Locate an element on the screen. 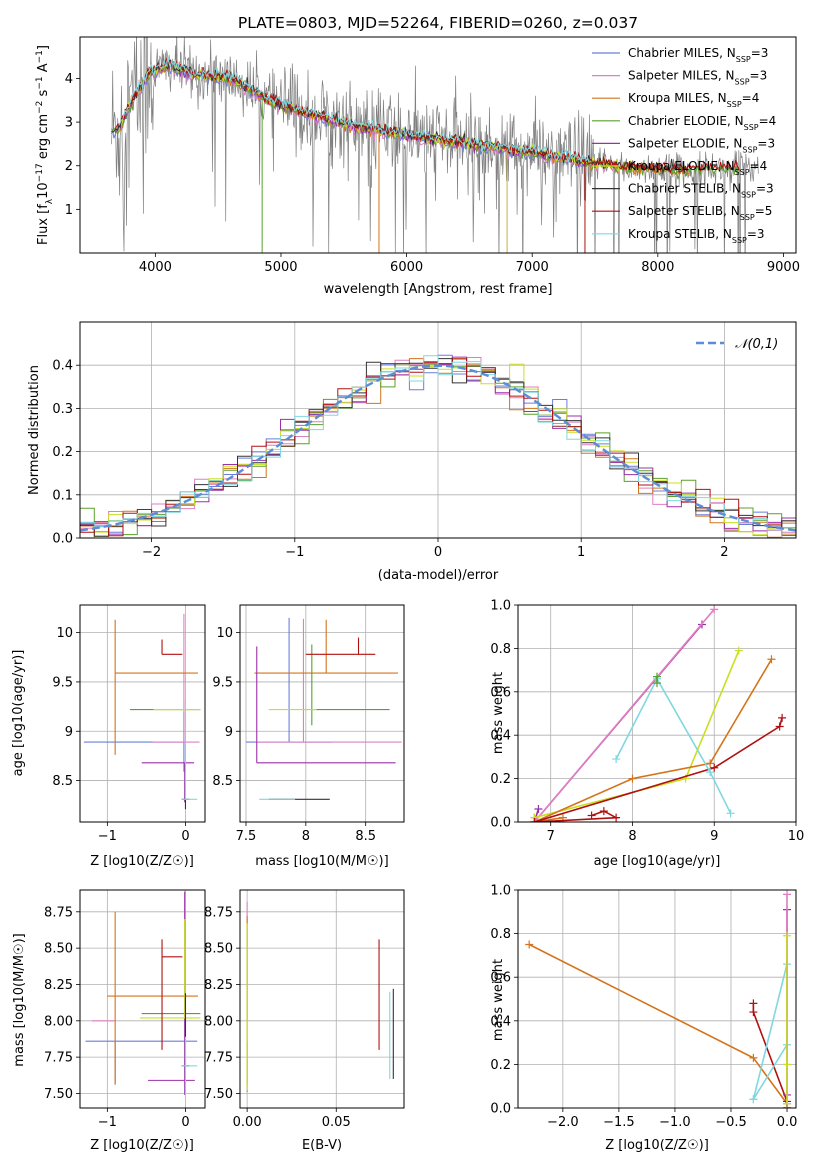 The image size is (819, 1170). x-tick-label: 7000 is located at coordinates (532, 267).